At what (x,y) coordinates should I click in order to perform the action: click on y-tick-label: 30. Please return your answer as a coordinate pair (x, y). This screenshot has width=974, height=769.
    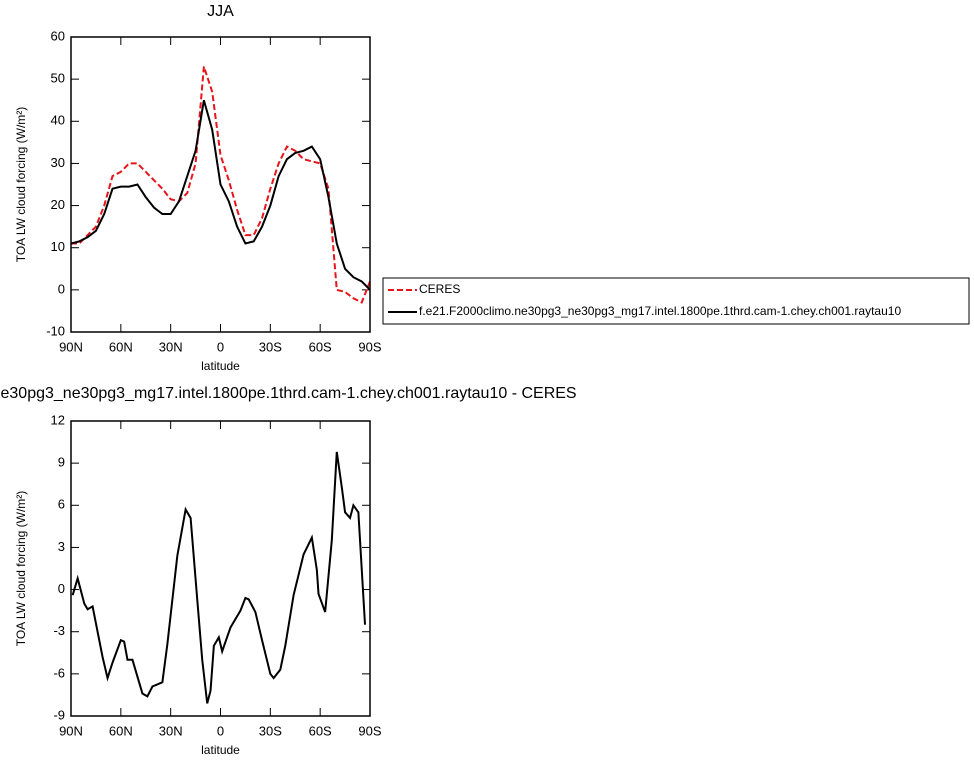
    Looking at the image, I should click on (58, 162).